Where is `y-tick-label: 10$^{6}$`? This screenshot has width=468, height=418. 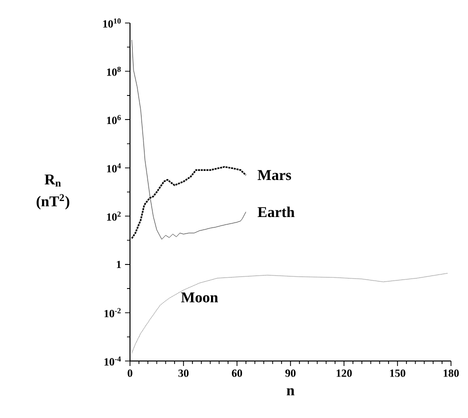
y-tick-label: 10$^{6}$ is located at coordinates (114, 119).